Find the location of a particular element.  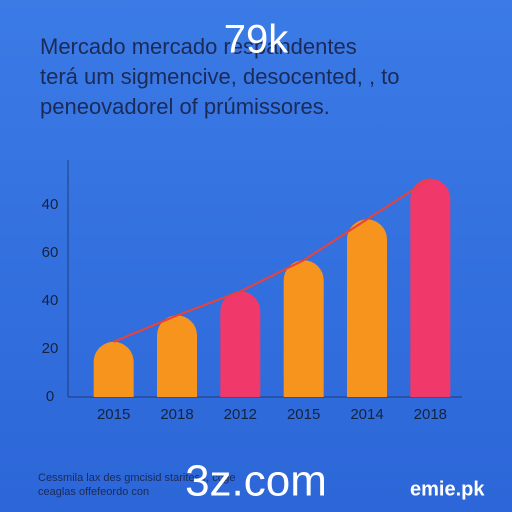

x-tick-label: 2014 is located at coordinates (366, 414).